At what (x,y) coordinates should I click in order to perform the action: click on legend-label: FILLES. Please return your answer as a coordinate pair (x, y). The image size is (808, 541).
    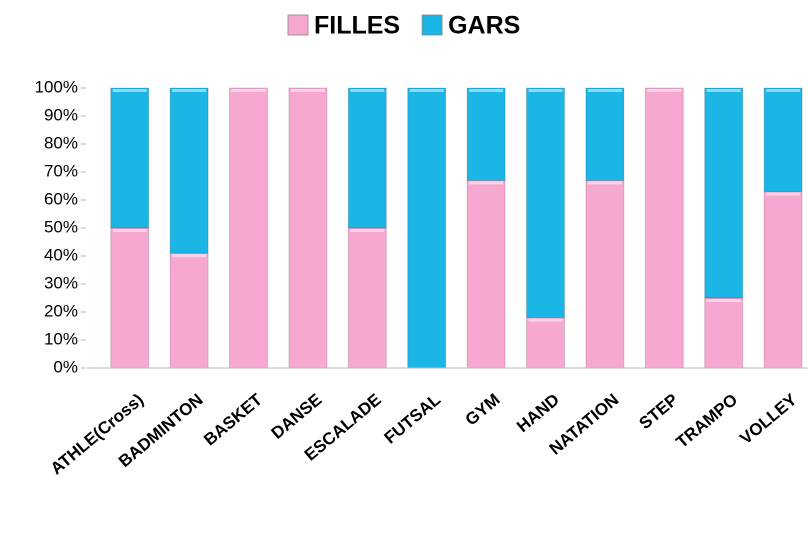
    Looking at the image, I should click on (357, 26).